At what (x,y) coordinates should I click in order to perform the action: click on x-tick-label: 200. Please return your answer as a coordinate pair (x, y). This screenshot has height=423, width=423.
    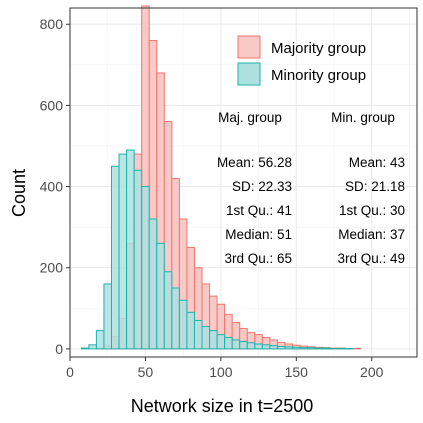
    Looking at the image, I should click on (372, 372).